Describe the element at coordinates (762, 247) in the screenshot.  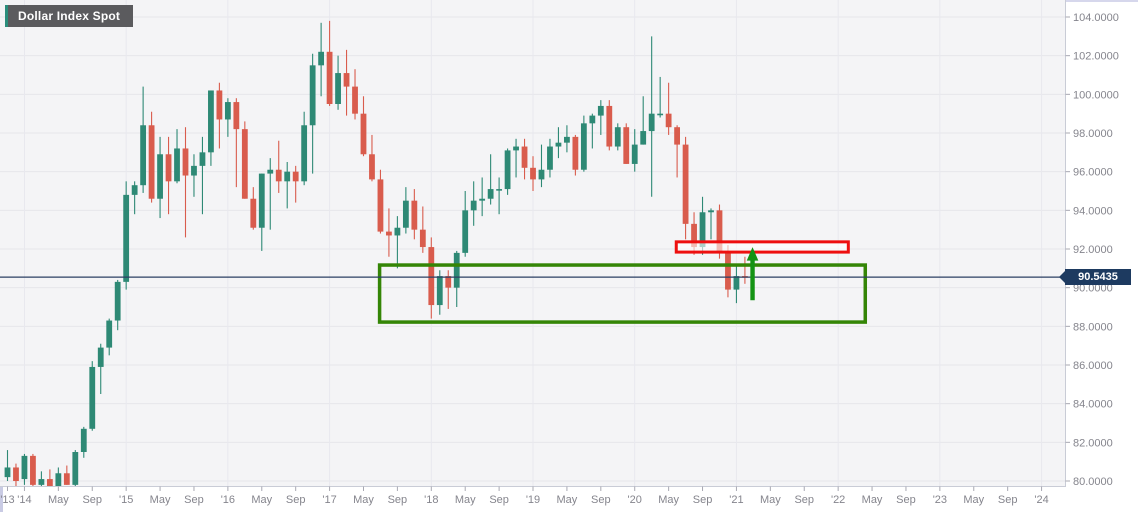
I see `resistance-zone-box` at that location.